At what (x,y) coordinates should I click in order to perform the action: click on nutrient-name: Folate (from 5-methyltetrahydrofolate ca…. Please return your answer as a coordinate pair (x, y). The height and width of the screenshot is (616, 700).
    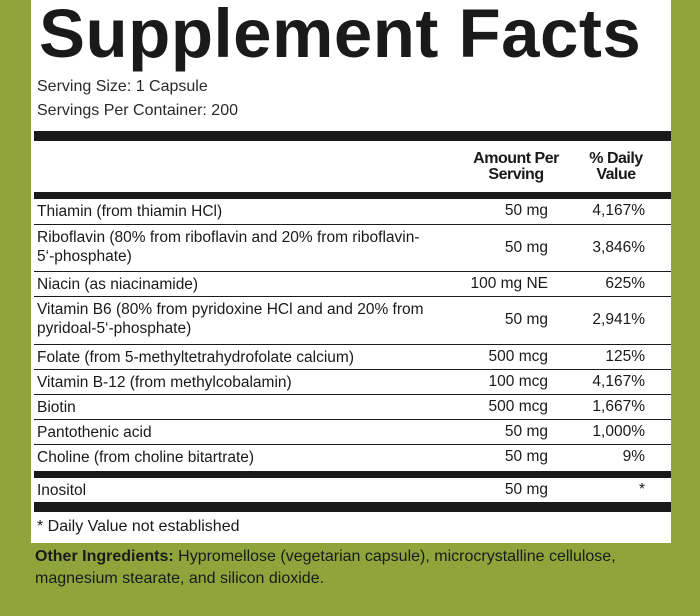
    Looking at the image, I should click on (196, 357).